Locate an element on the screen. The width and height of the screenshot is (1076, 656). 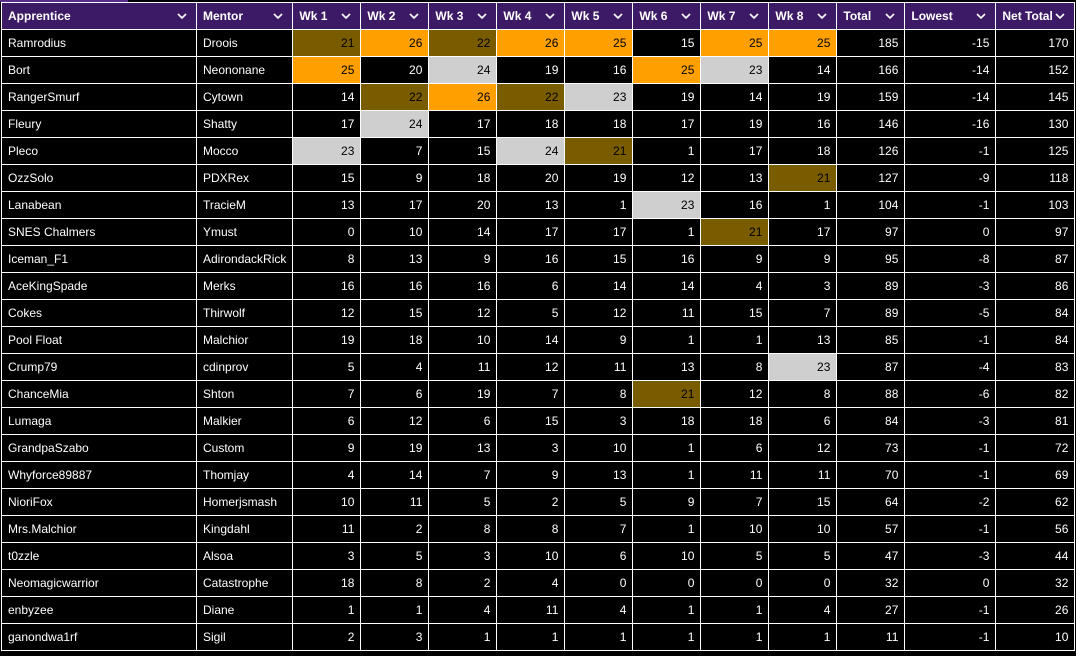
cell-wk-8: 25 is located at coordinates (803, 43).